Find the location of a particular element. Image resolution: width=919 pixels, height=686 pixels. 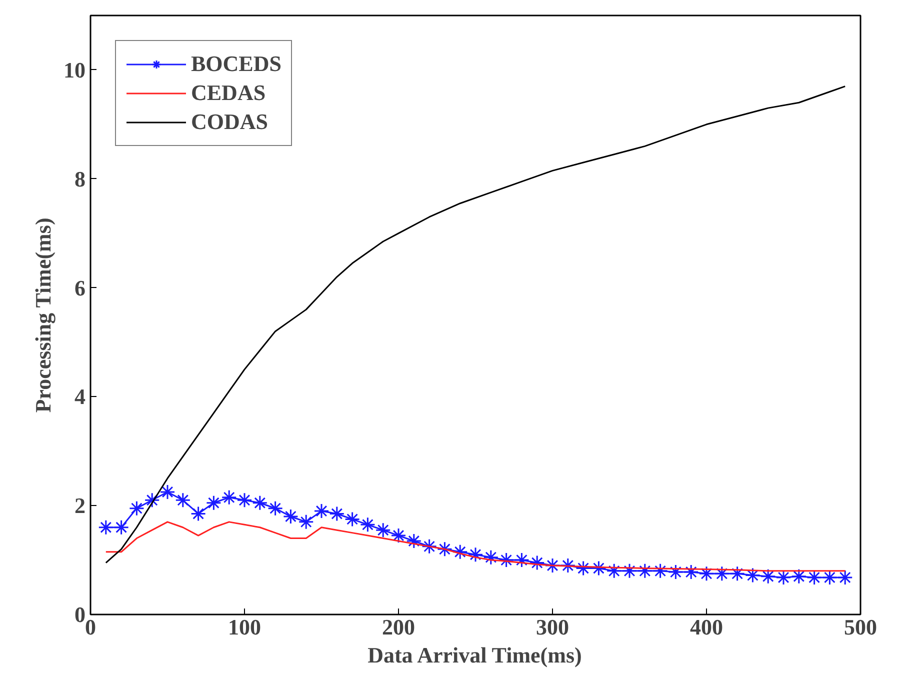

legend-label: CEDAS is located at coordinates (228, 93).